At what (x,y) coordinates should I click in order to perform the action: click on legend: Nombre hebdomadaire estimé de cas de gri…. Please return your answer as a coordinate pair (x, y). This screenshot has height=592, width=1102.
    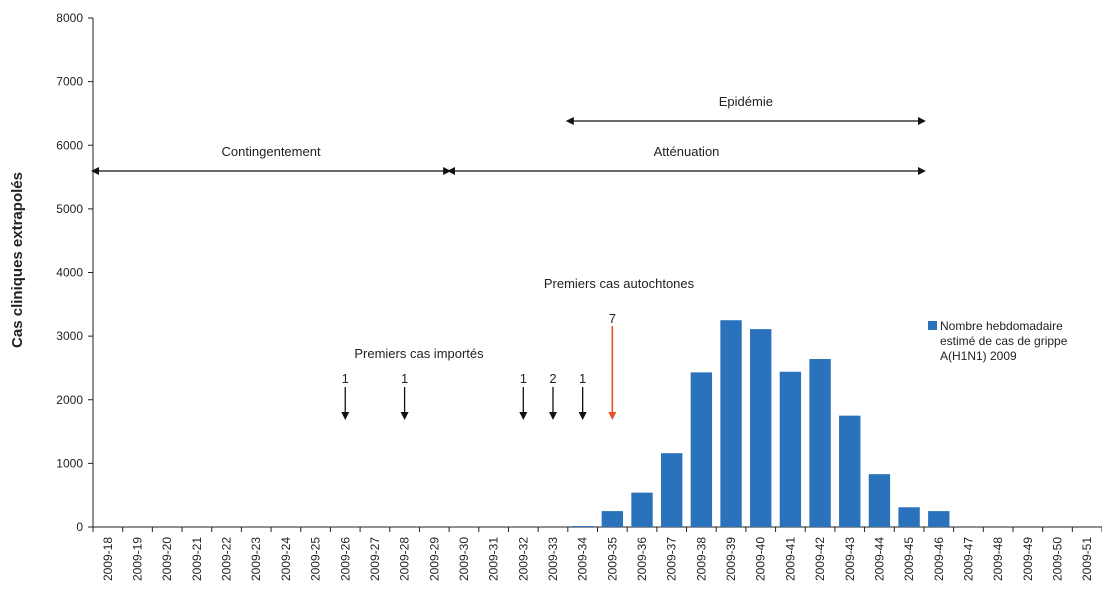
    Looking at the image, I should click on (998, 341).